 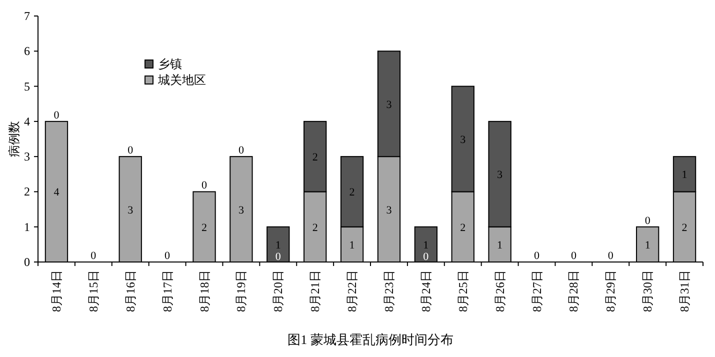 I want to click on x-tick-label: 8月22日, so click(x=352, y=291).